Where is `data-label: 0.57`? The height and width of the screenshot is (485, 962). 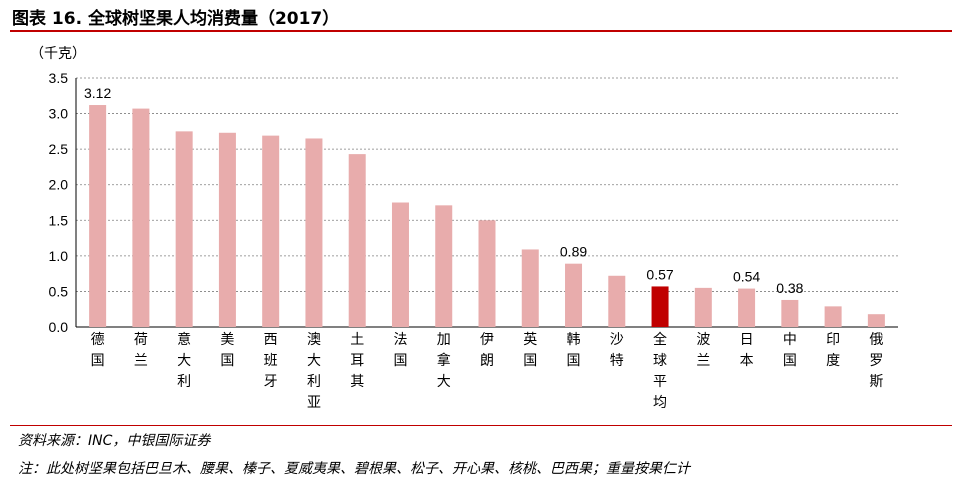 data-label: 0.57 is located at coordinates (659, 274).